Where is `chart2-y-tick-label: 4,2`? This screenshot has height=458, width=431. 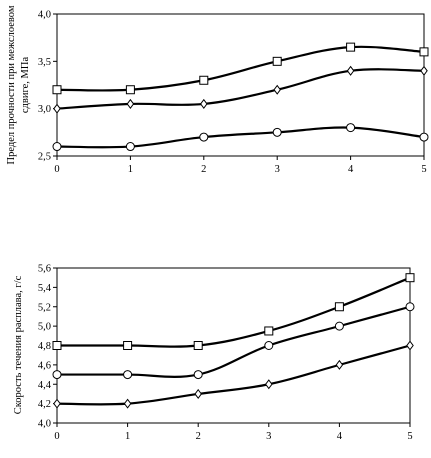
chart2-y-tick-label: 4,2 is located at coordinates (44, 404).